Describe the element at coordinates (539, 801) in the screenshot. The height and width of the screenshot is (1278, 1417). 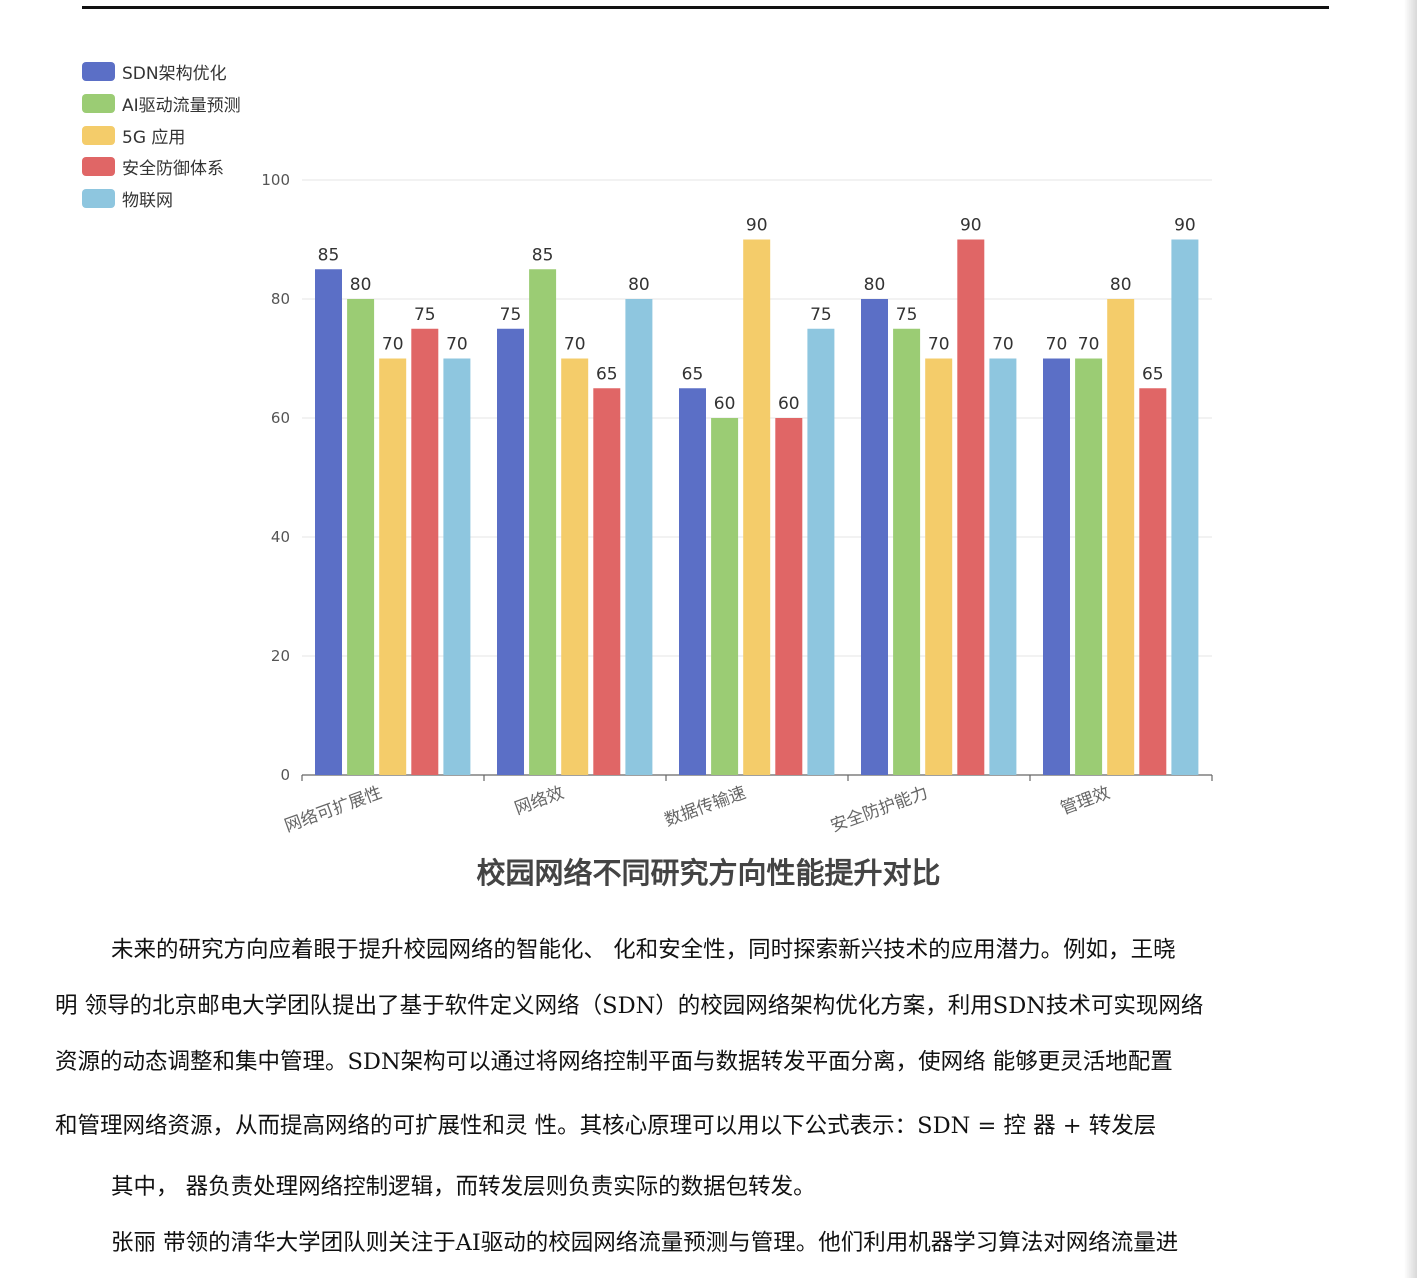
I see `x-tick-label: 网络效` at that location.